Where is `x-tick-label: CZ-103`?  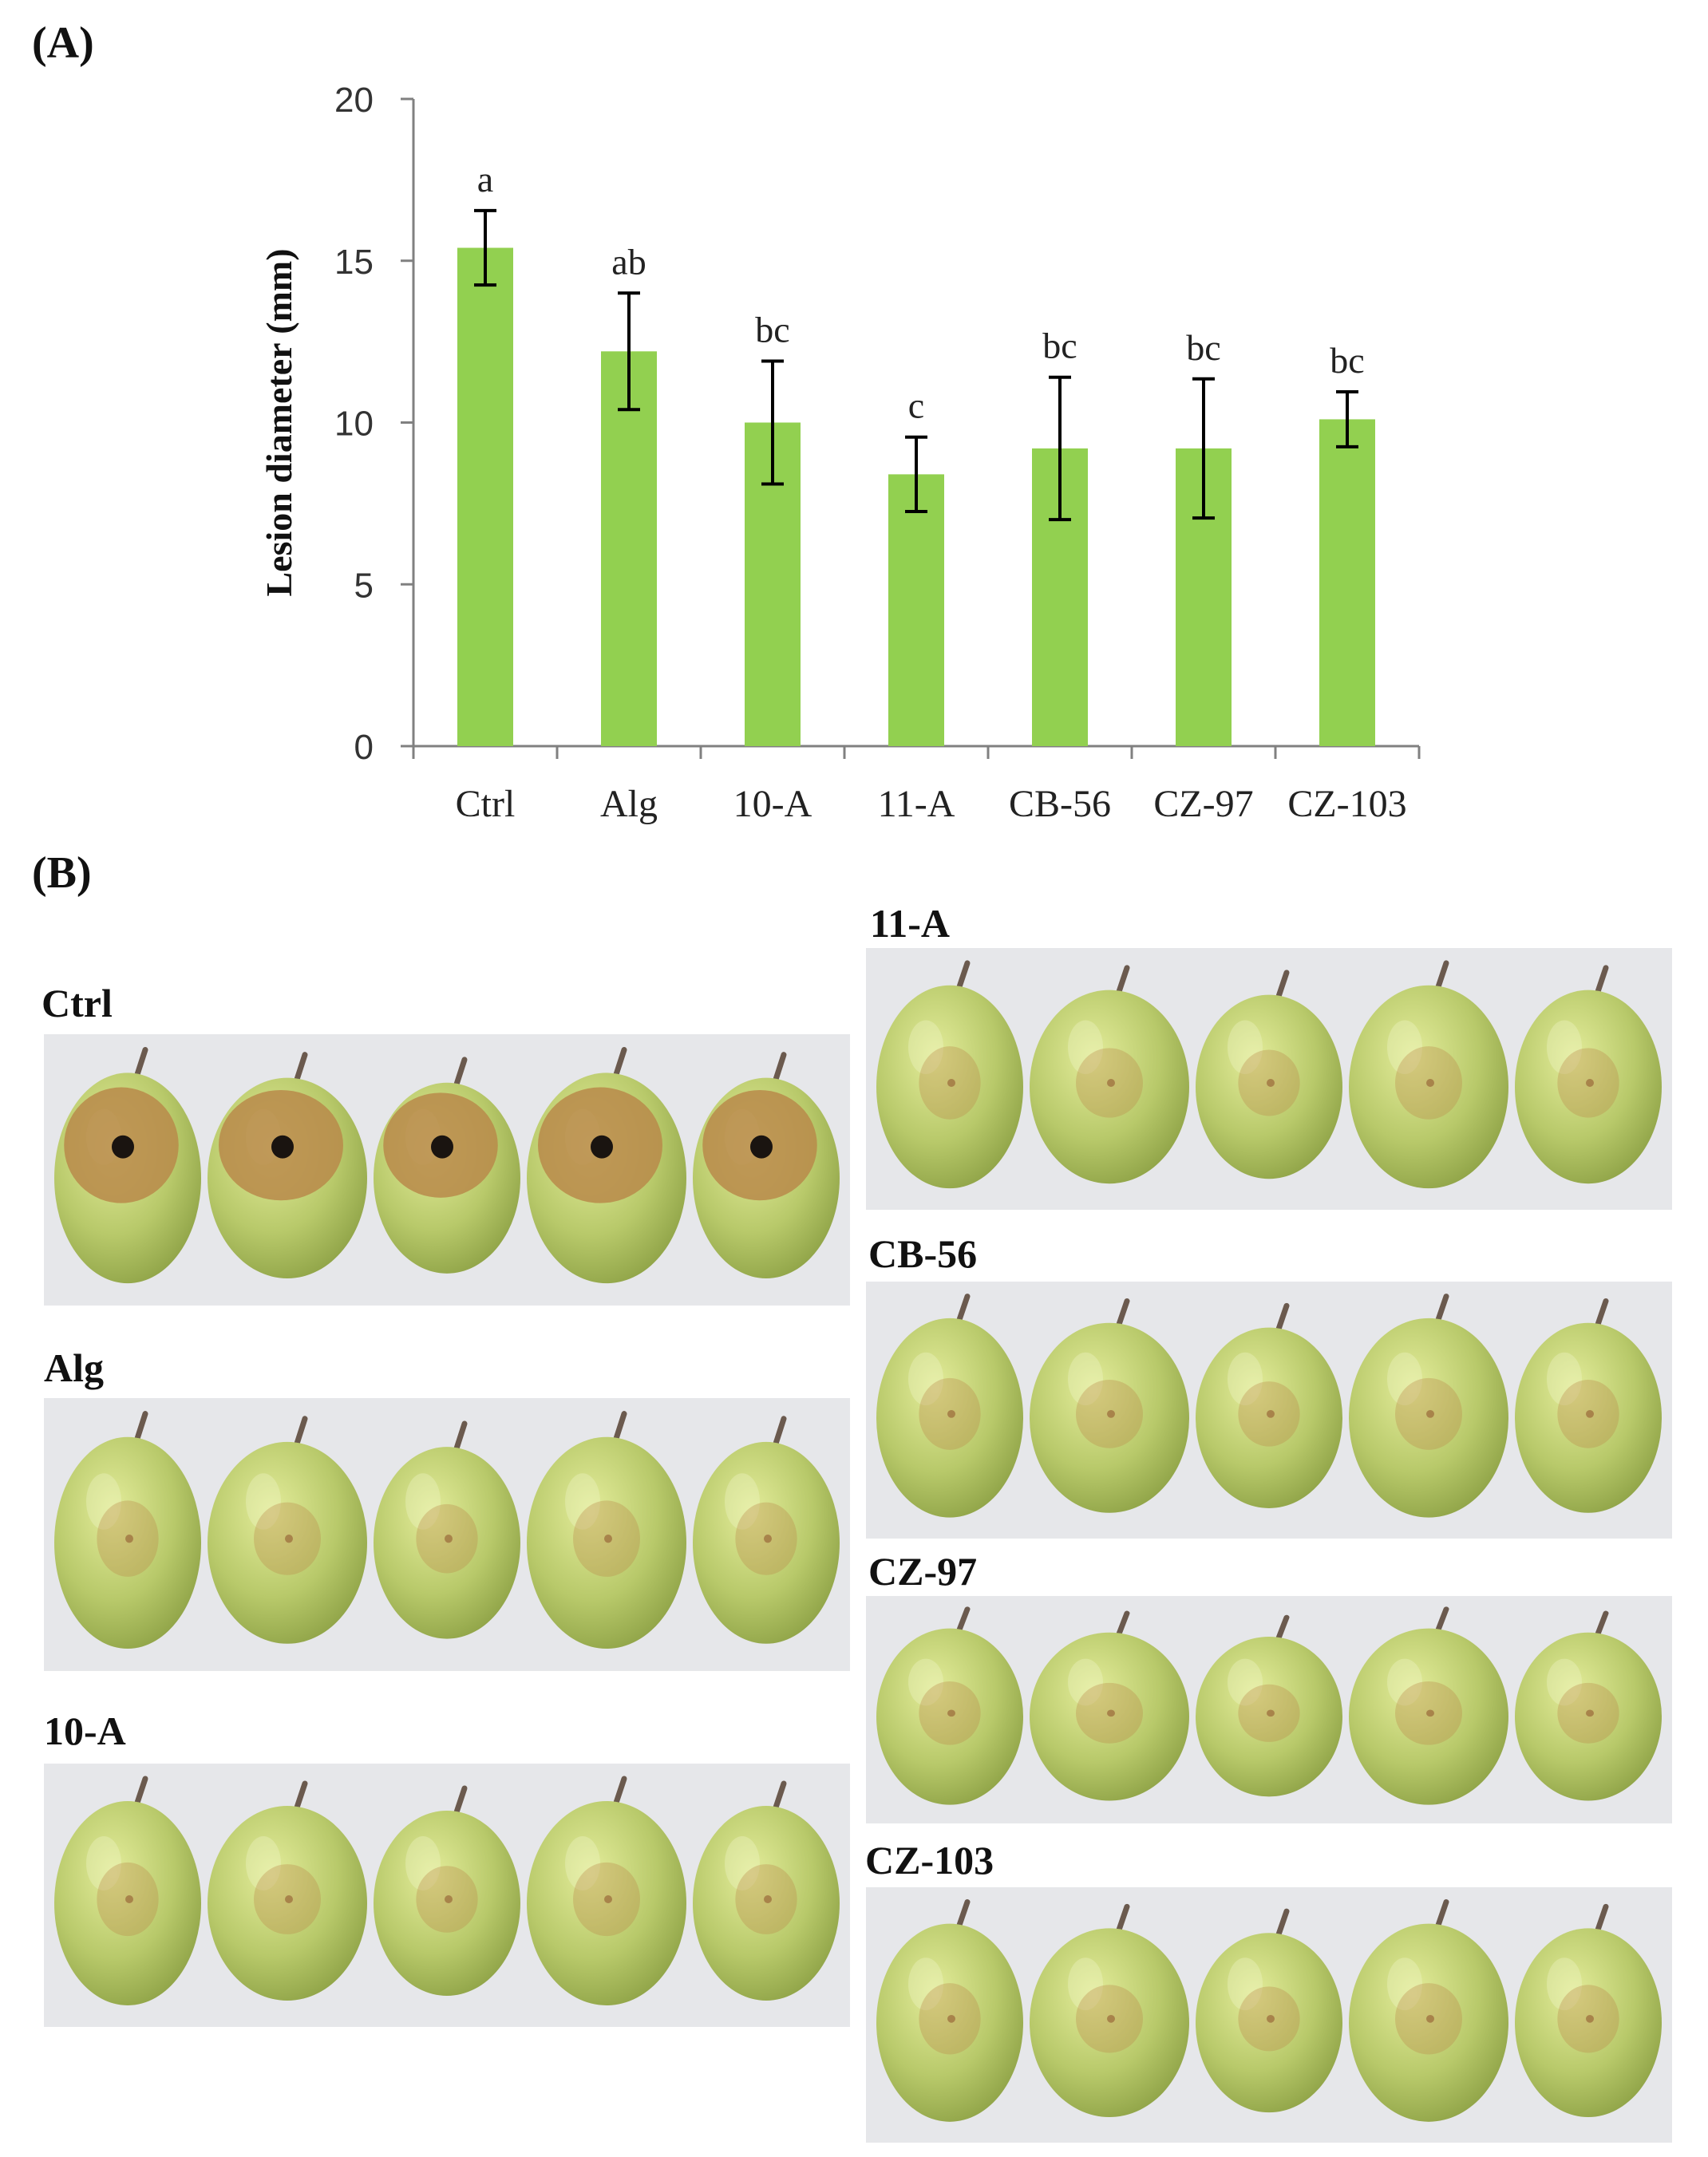
x-tick-label: CZ-103 is located at coordinates (1346, 804).